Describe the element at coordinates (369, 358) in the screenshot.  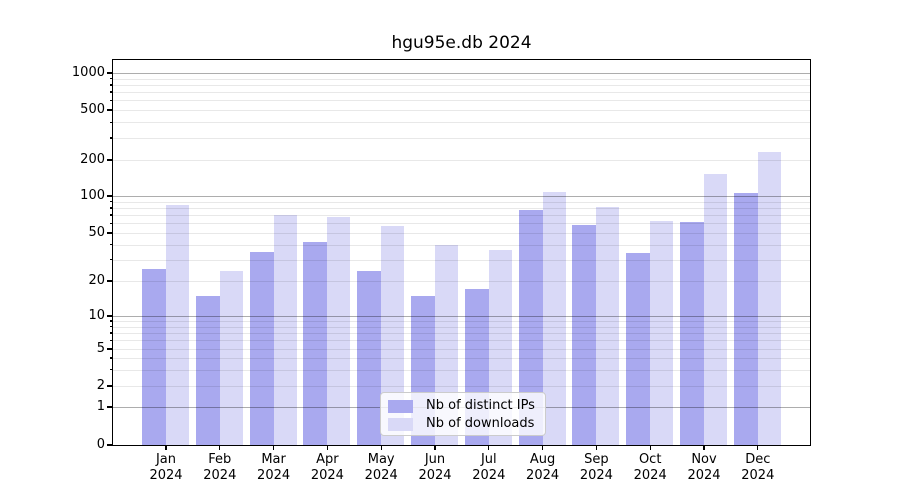
I see `bar-nb-of-distinct-ips-may-2024` at that location.